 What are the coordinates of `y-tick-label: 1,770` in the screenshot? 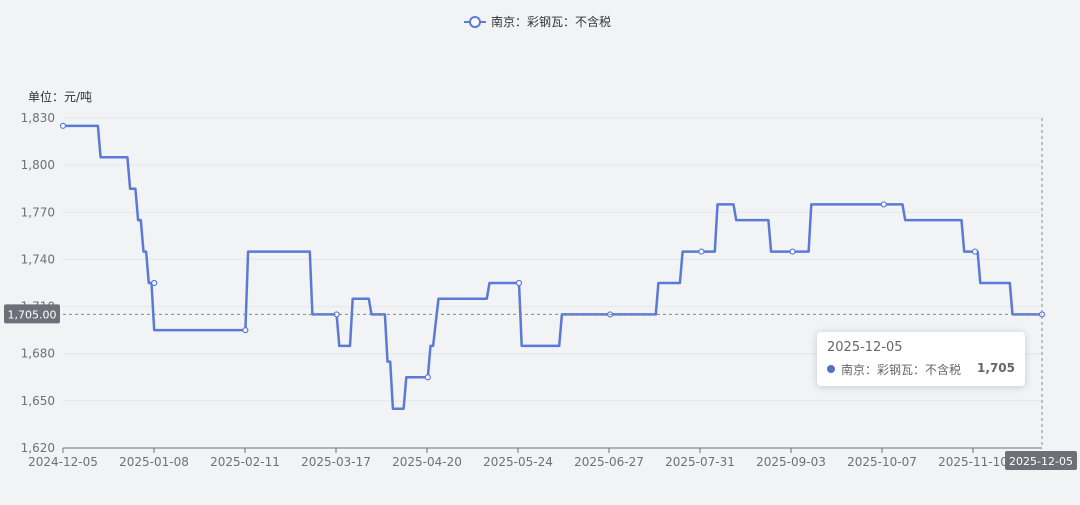 It's located at (38, 212).